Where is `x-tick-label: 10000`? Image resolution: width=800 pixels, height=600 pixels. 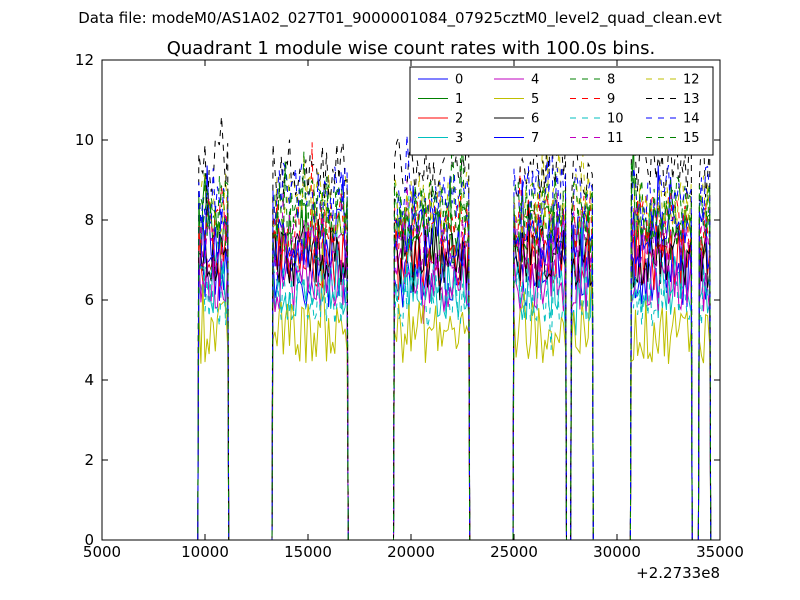
x-tick-label: 10000 is located at coordinates (205, 552).